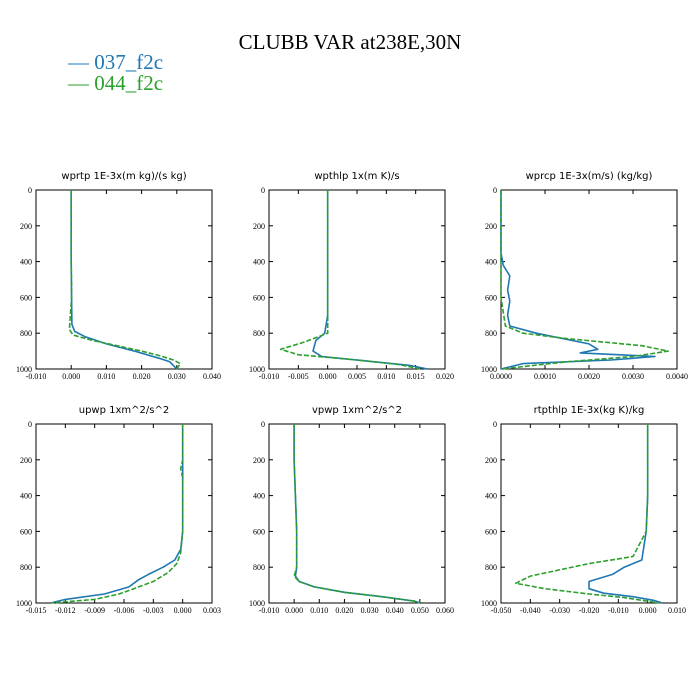  What do you see at coordinates (545, 376) in the screenshot?
I see `x-tick-label: 0.0010` at bounding box center [545, 376].